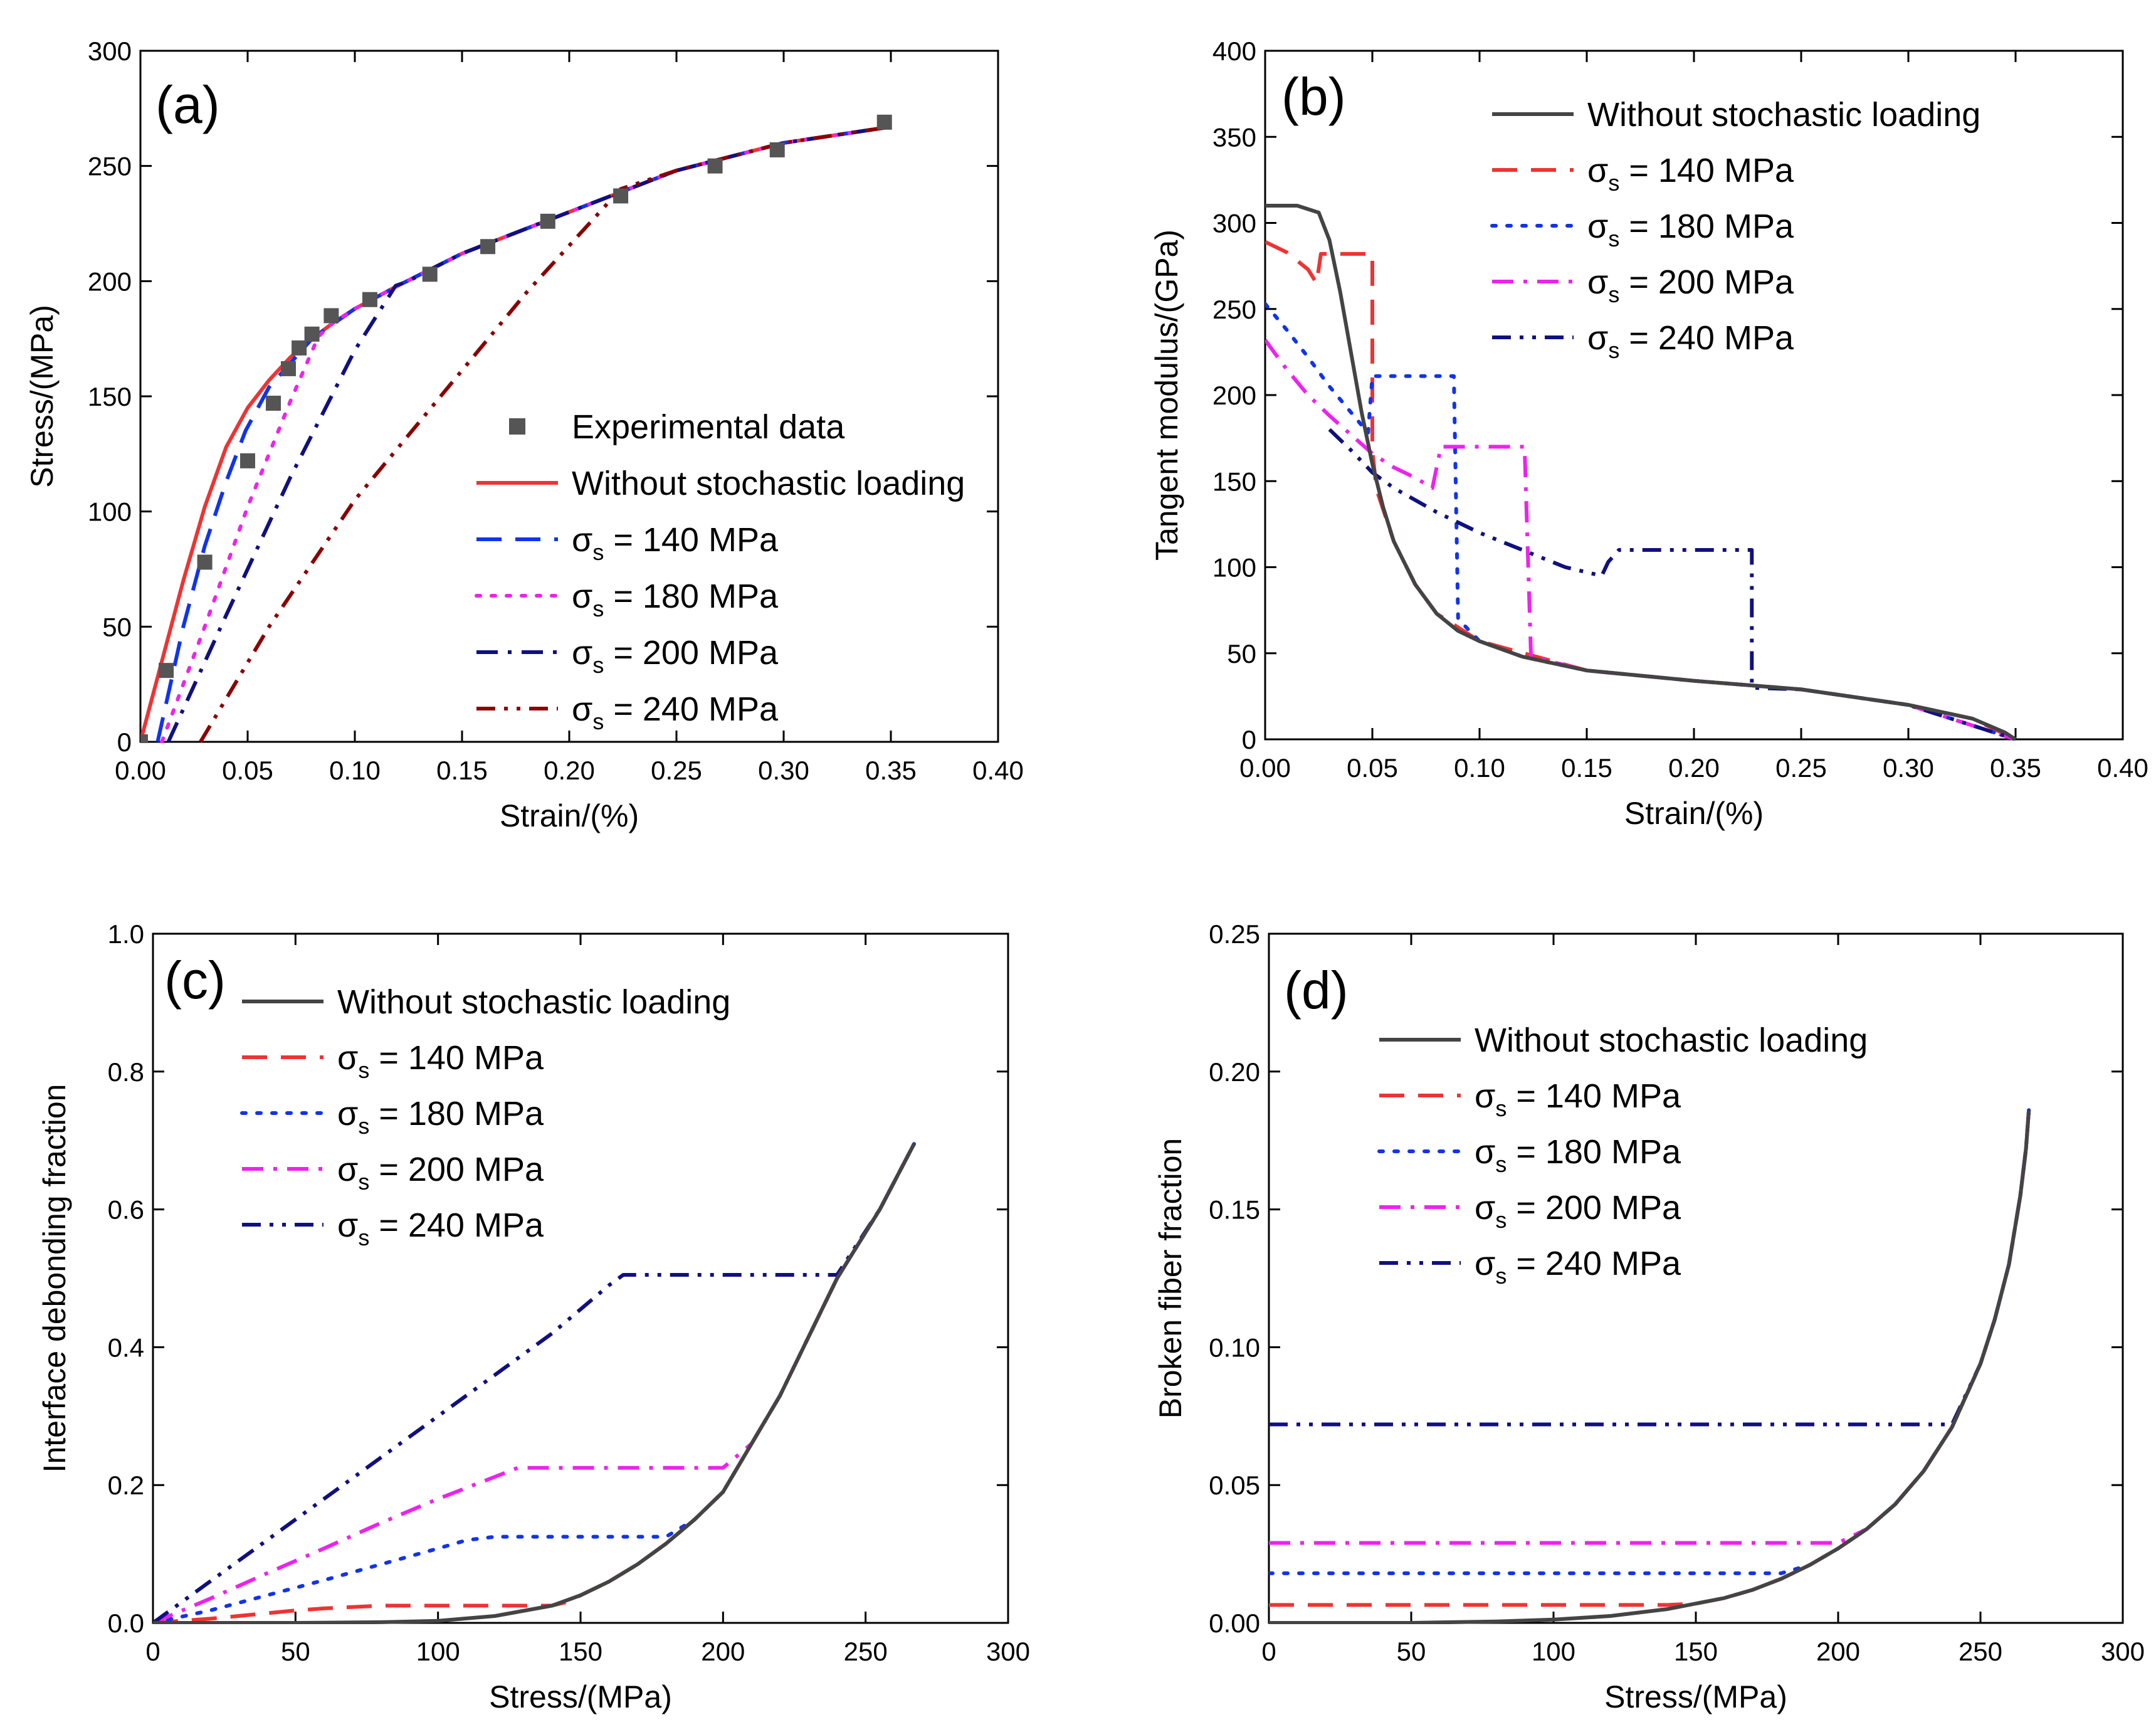 This screenshot has width=2156, height=1732. I want to click on y-tick-label: 0.15, so click(1234, 1210).